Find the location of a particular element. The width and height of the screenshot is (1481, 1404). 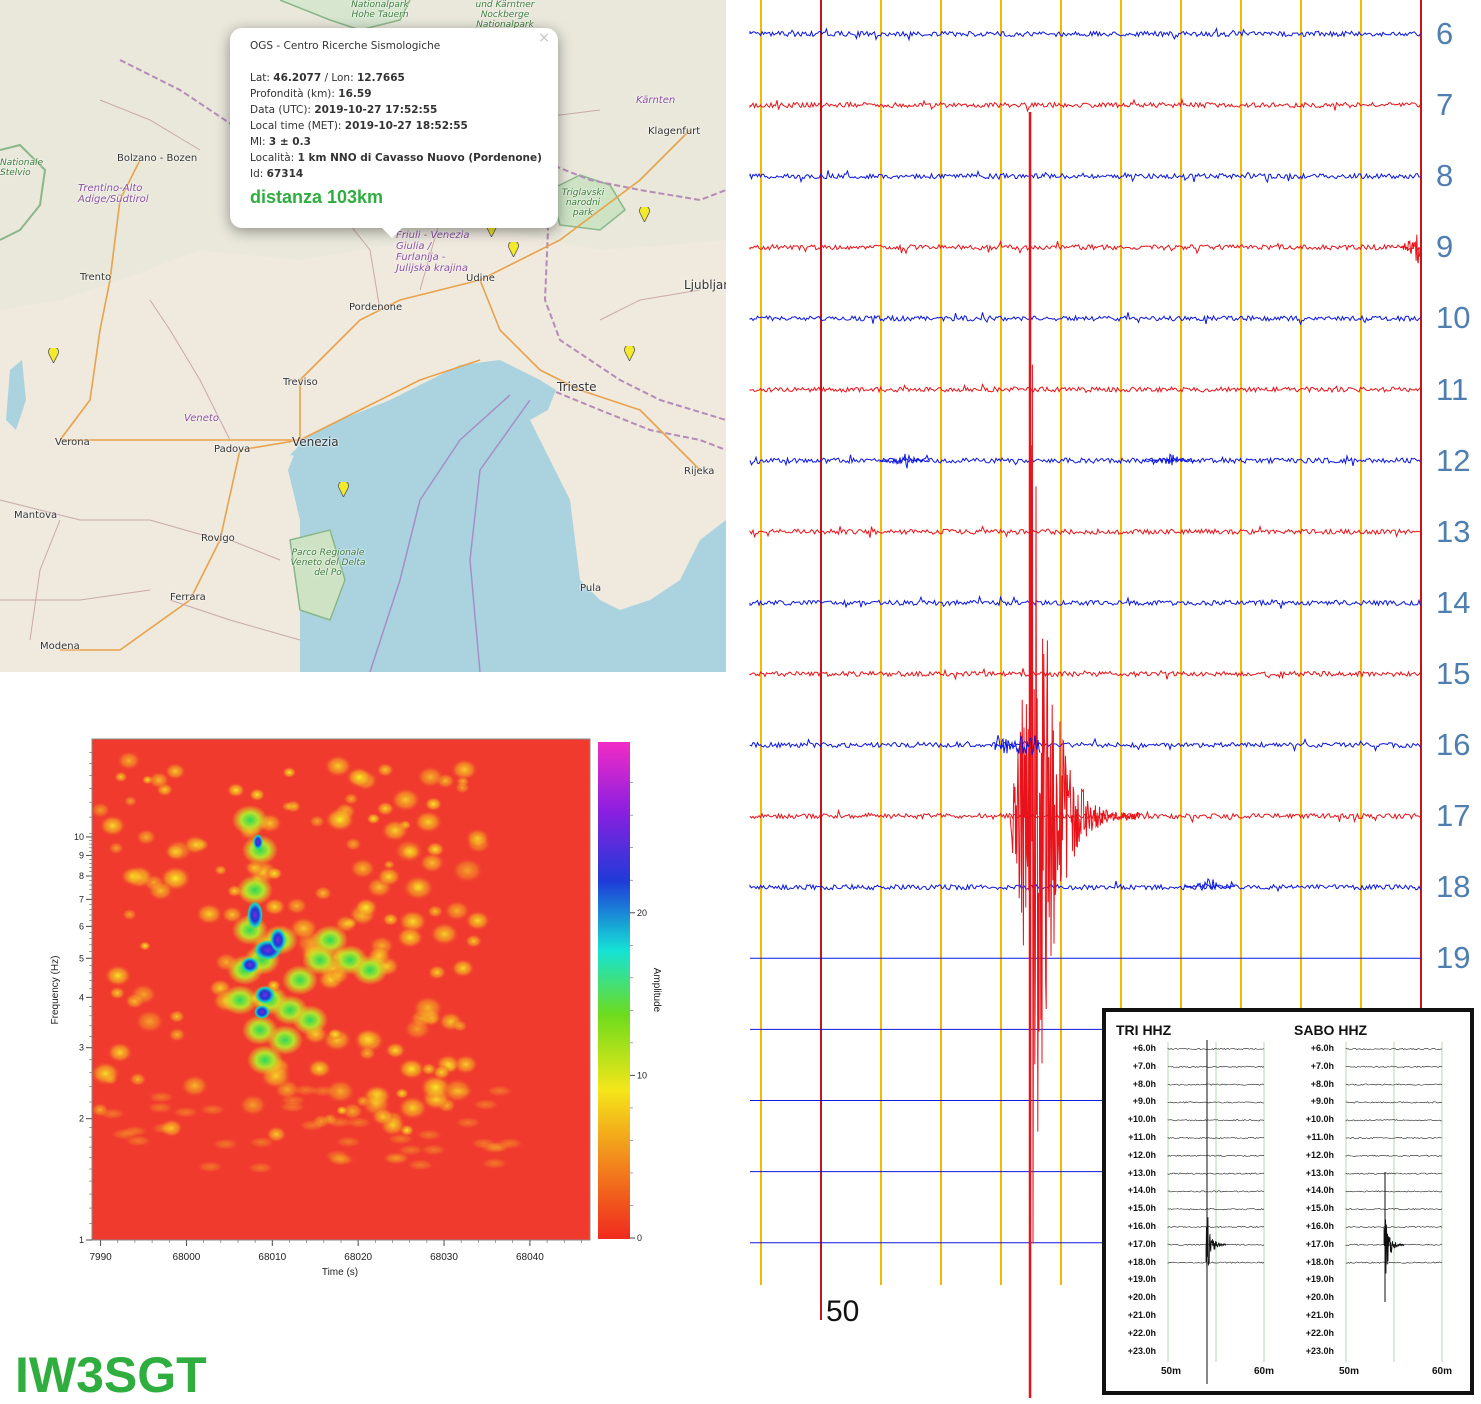

trace-hour-label: 10 is located at coordinates (1453, 318).